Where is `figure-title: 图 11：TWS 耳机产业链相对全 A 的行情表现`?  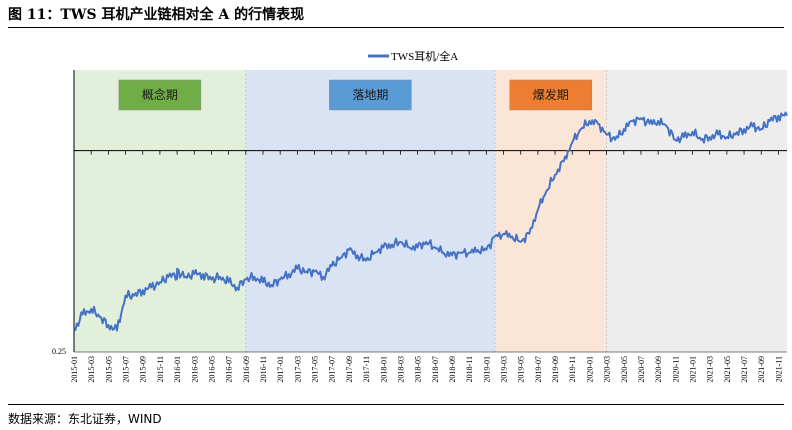 figure-title: 图 11：TWS 耳机产业链相对全 A 的行情表现 is located at coordinates (156, 15).